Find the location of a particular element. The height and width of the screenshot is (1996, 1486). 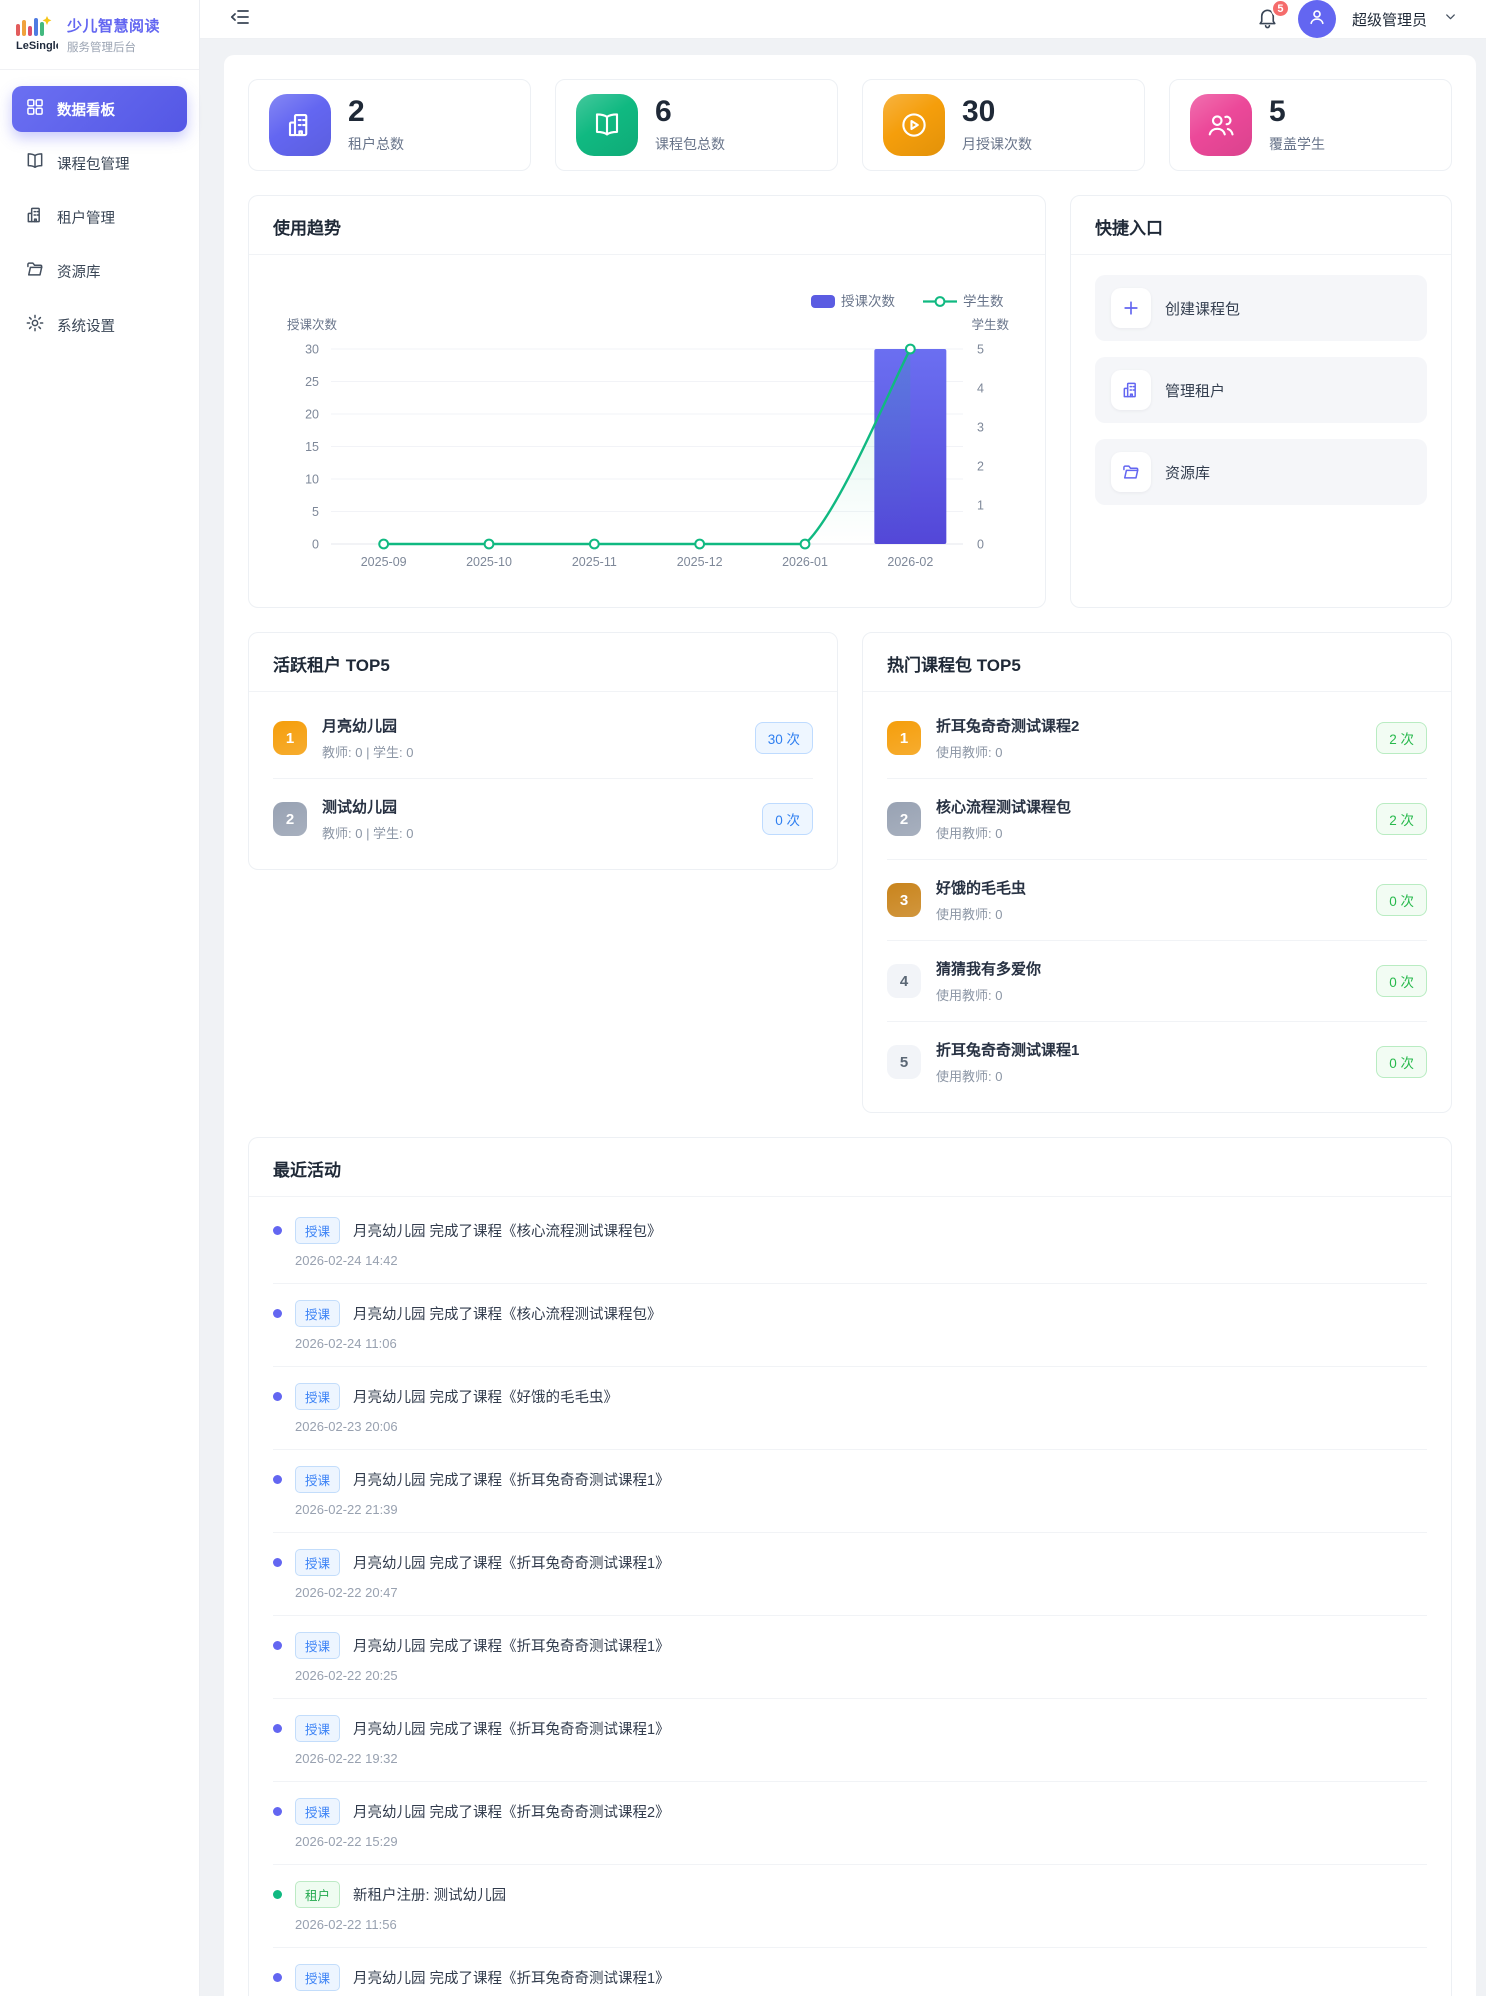

user-icon is located at coordinates (1317, 19).